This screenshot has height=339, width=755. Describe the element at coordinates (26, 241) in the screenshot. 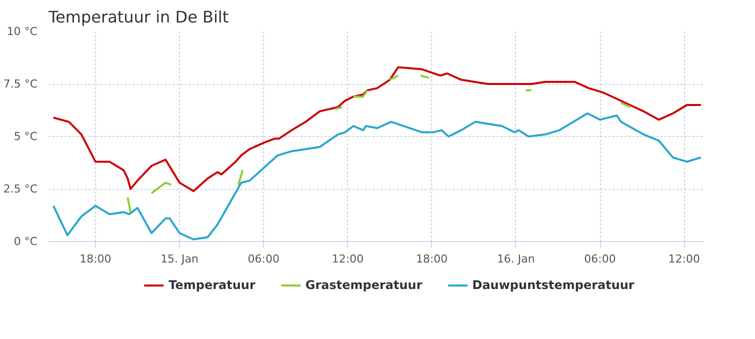

I see `y-tick-label: 0 °C` at that location.